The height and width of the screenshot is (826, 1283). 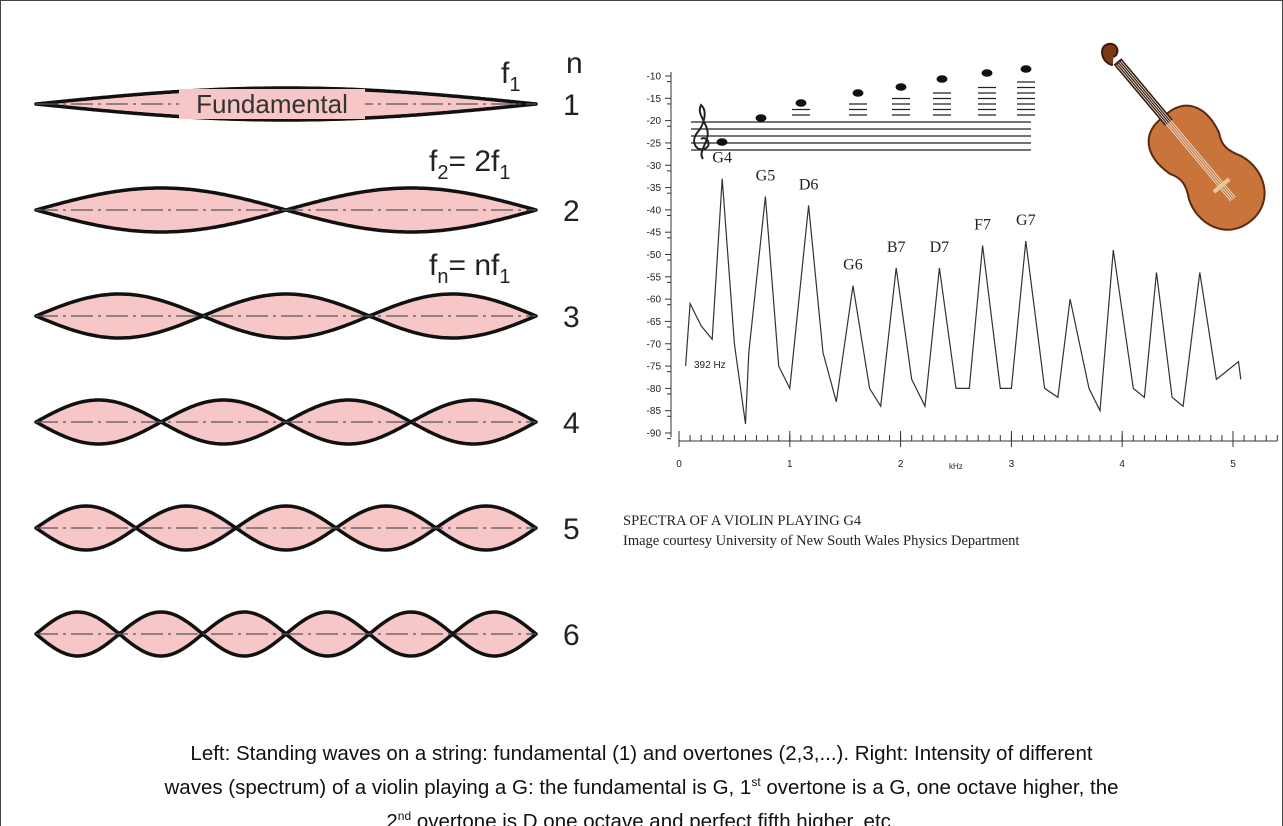 I want to click on note-glyphs, so click(x=875, y=105).